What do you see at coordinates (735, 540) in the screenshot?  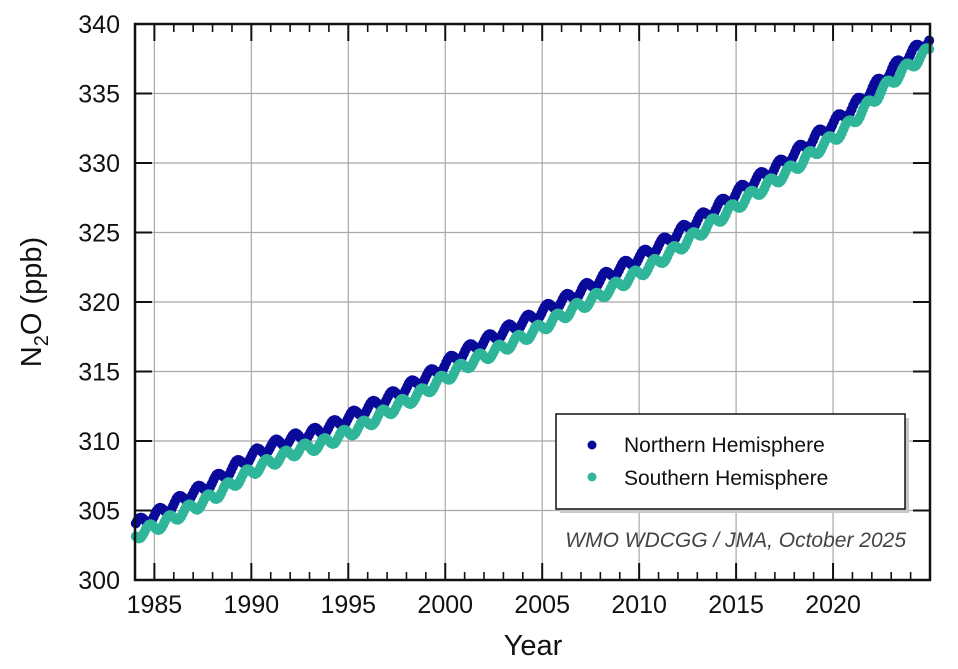 I see `credit-text: WMO WDCGG / JMA, October 2025` at bounding box center [735, 540].